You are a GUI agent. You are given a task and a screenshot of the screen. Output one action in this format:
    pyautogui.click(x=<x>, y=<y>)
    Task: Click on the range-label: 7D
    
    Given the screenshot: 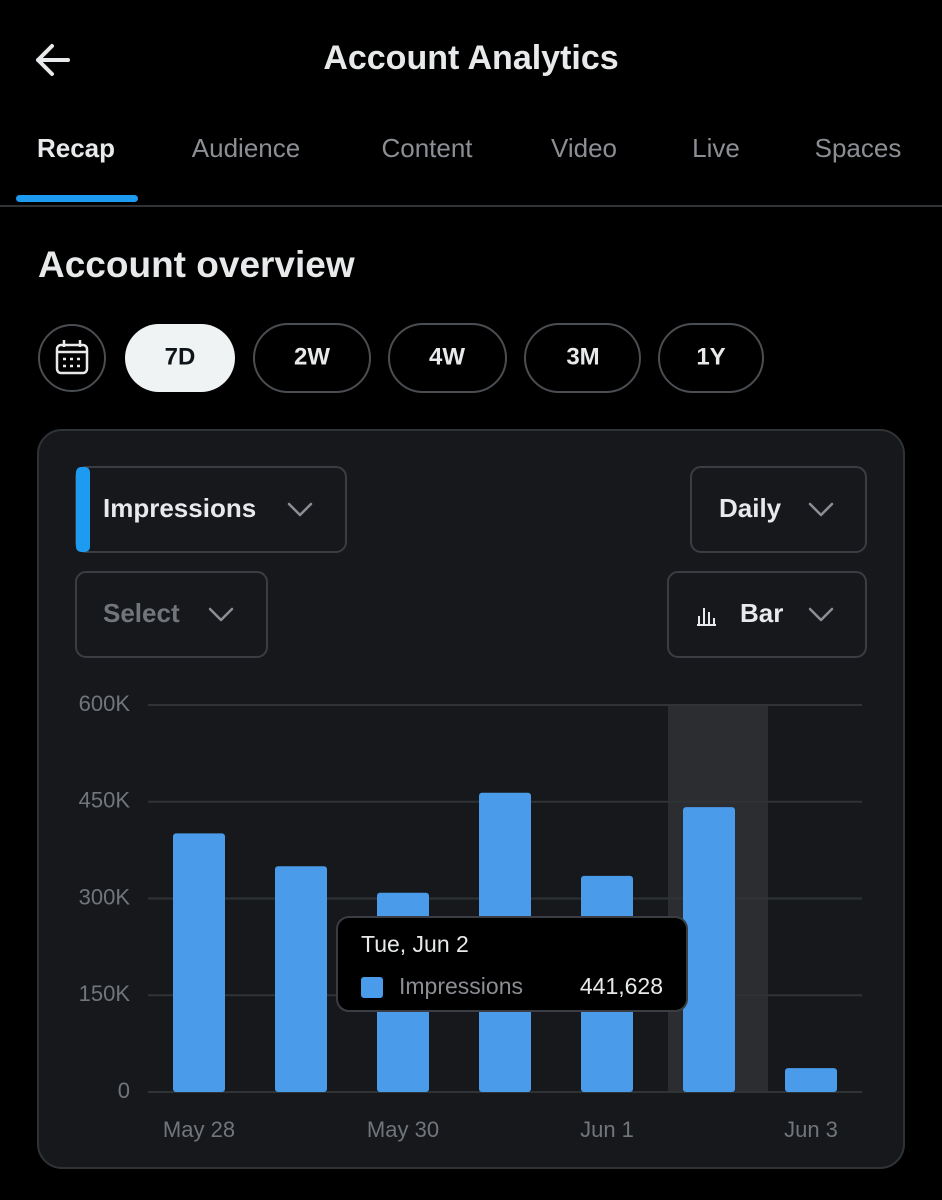 What is the action you would take?
    pyautogui.click(x=180, y=356)
    